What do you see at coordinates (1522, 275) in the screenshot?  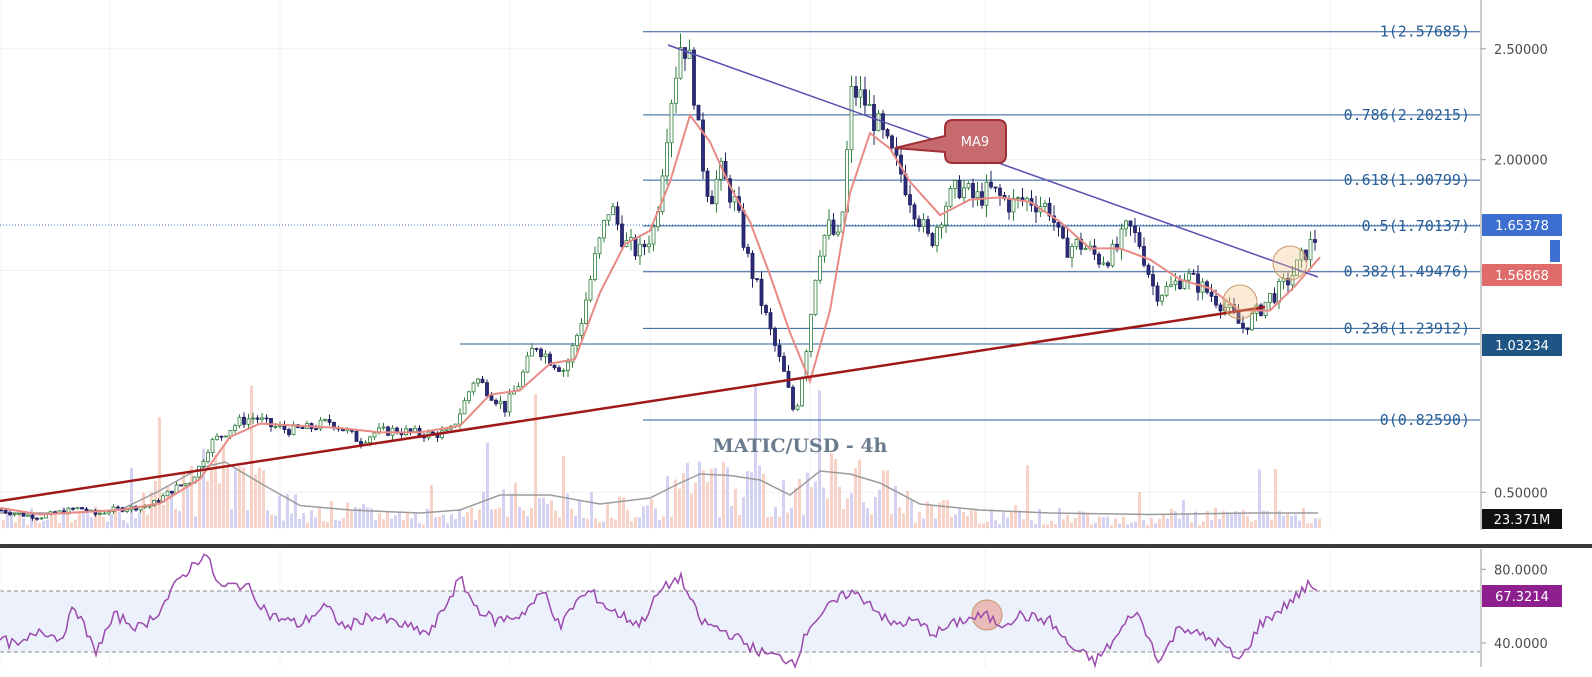 I see `ma9-value-tag-bg` at bounding box center [1522, 275].